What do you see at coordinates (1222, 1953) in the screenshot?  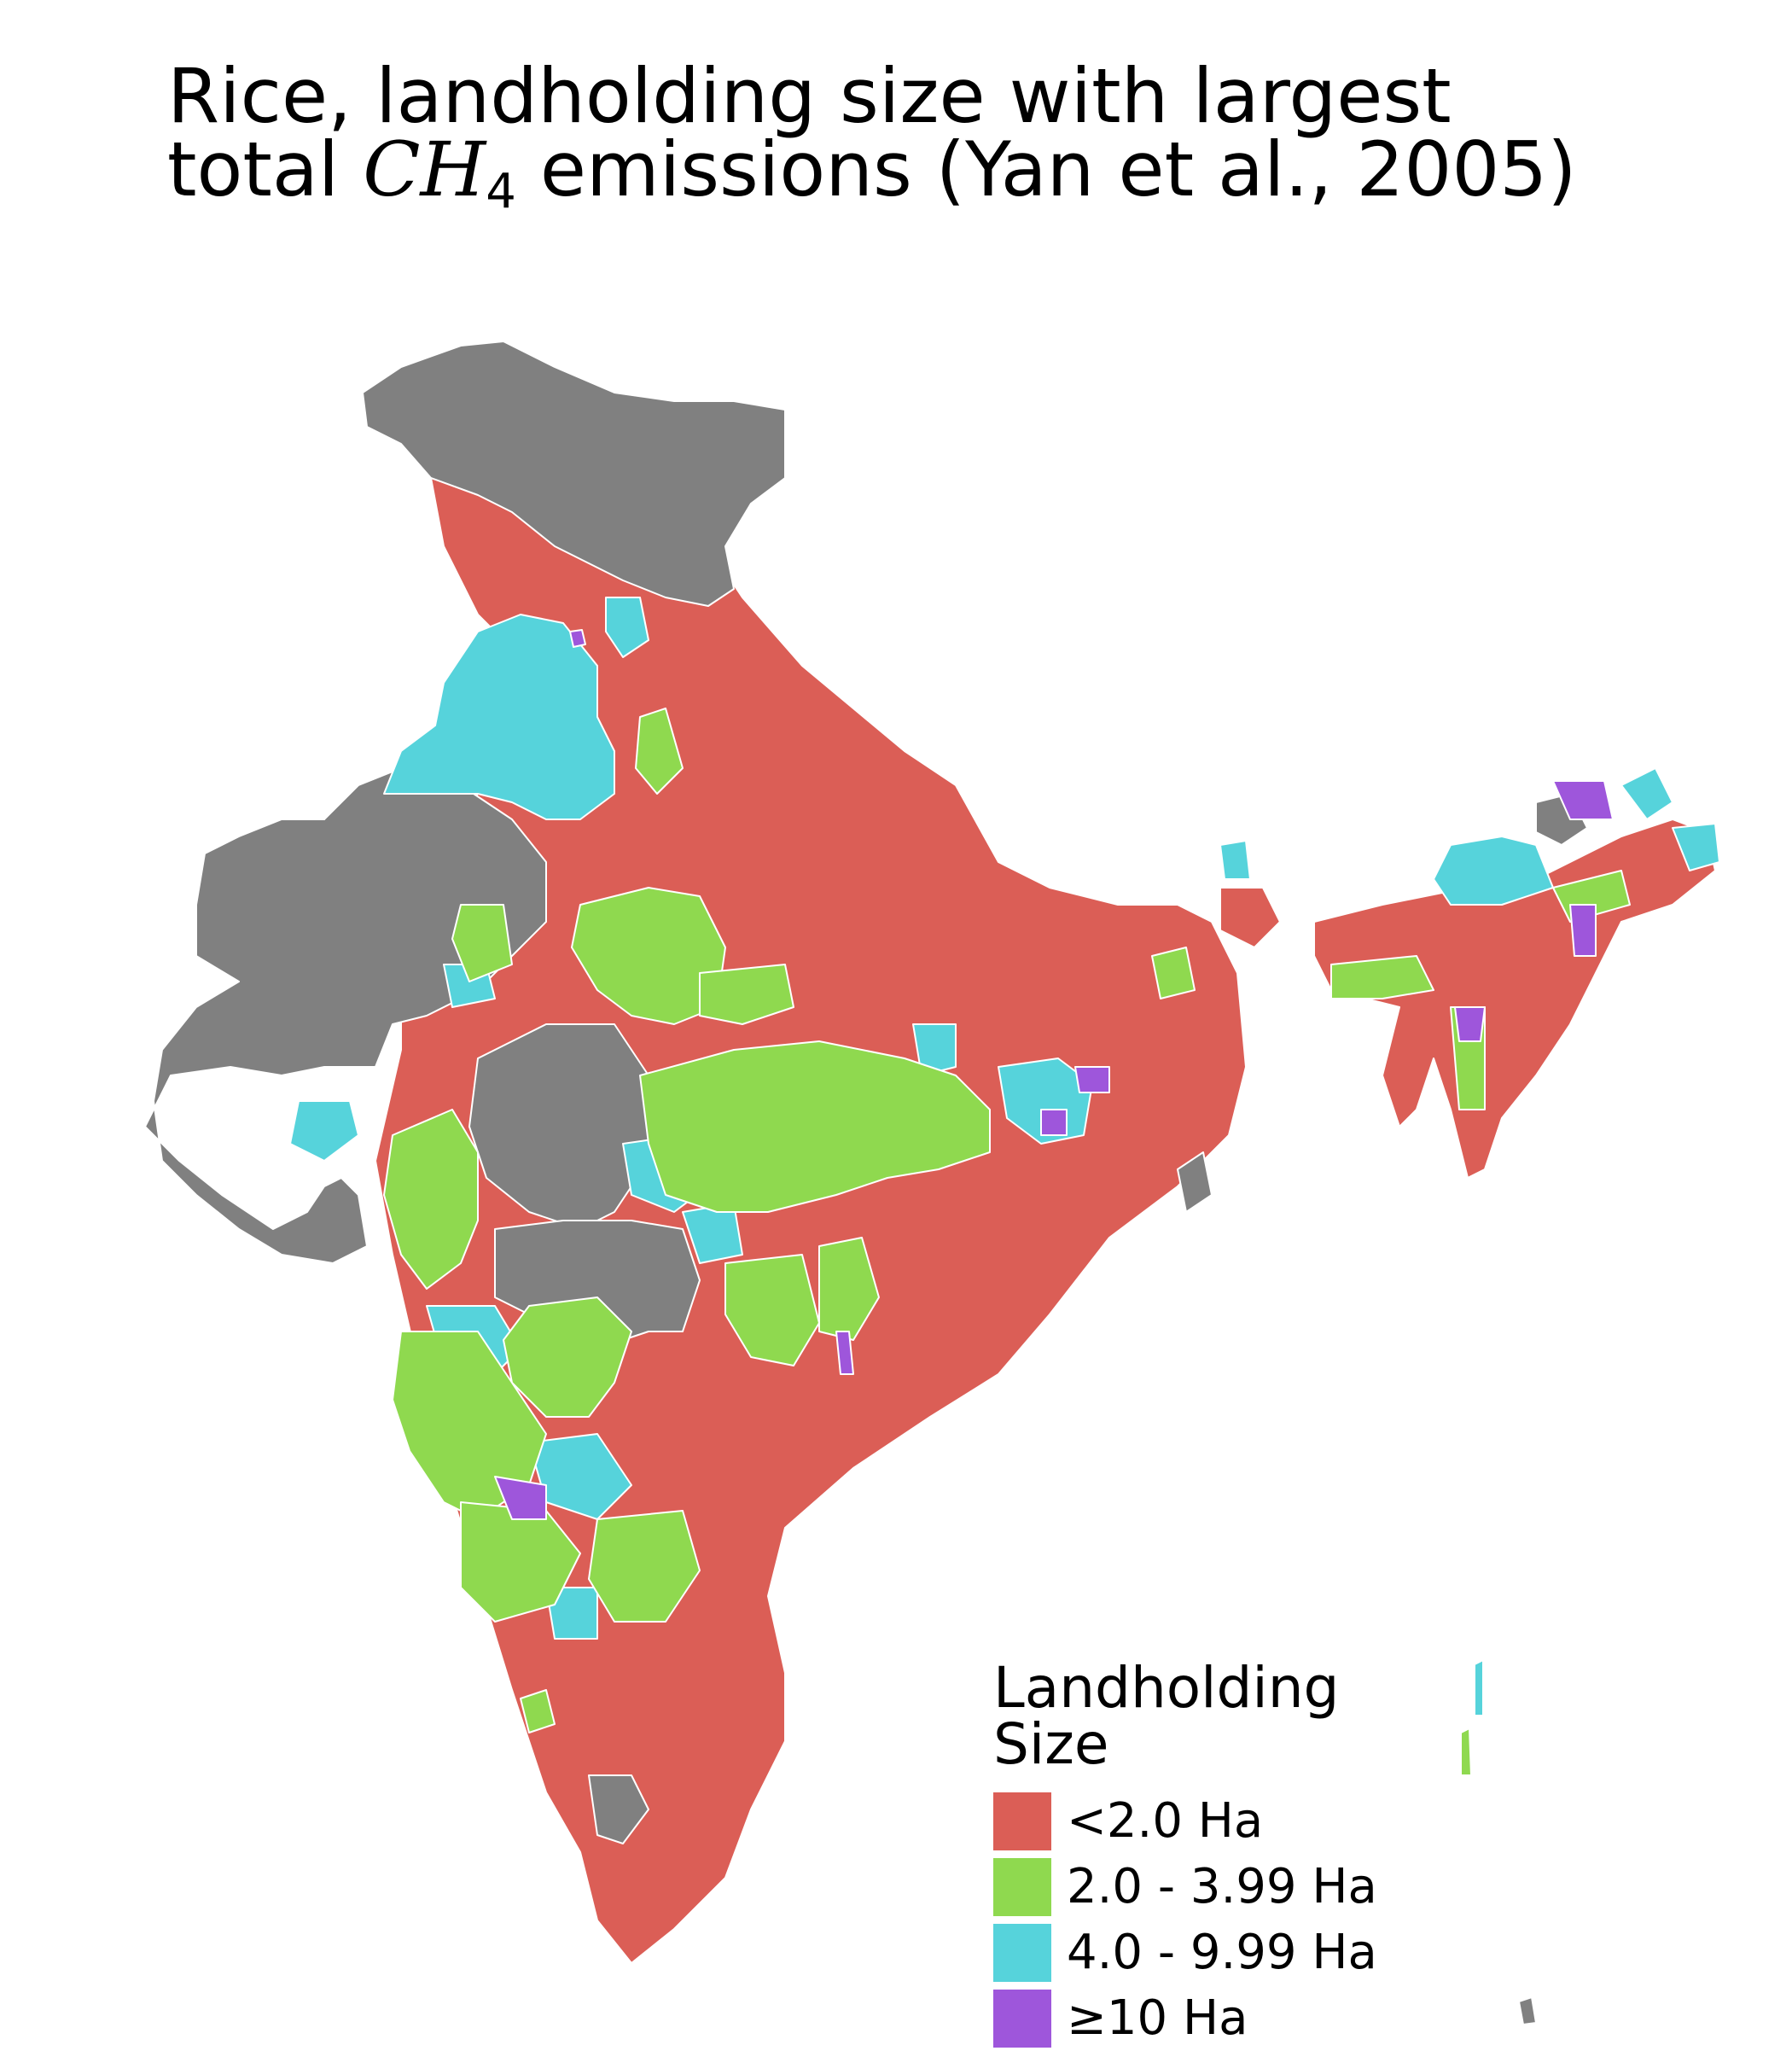 I see `legend-label: 4.0 - 9.99 Ha` at bounding box center [1222, 1953].